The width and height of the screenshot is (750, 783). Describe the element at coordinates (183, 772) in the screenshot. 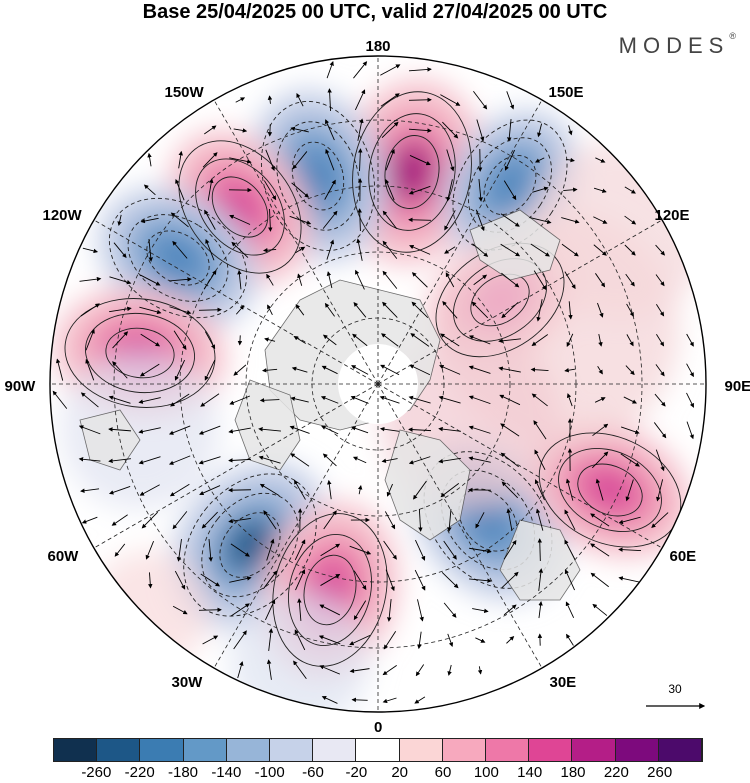

I see `colorbar-tick-label: -180` at that location.